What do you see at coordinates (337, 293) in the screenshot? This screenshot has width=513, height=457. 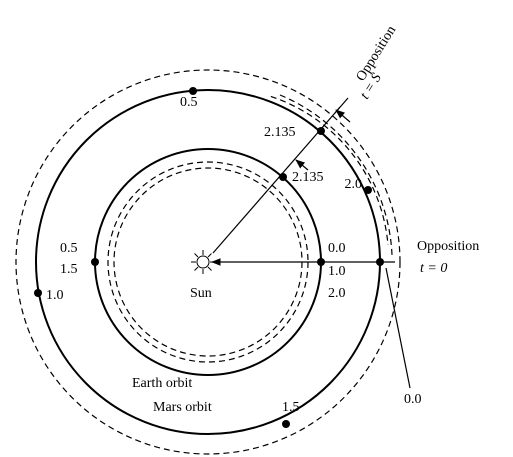 I see `earth-point-label: 2.0` at bounding box center [337, 293].